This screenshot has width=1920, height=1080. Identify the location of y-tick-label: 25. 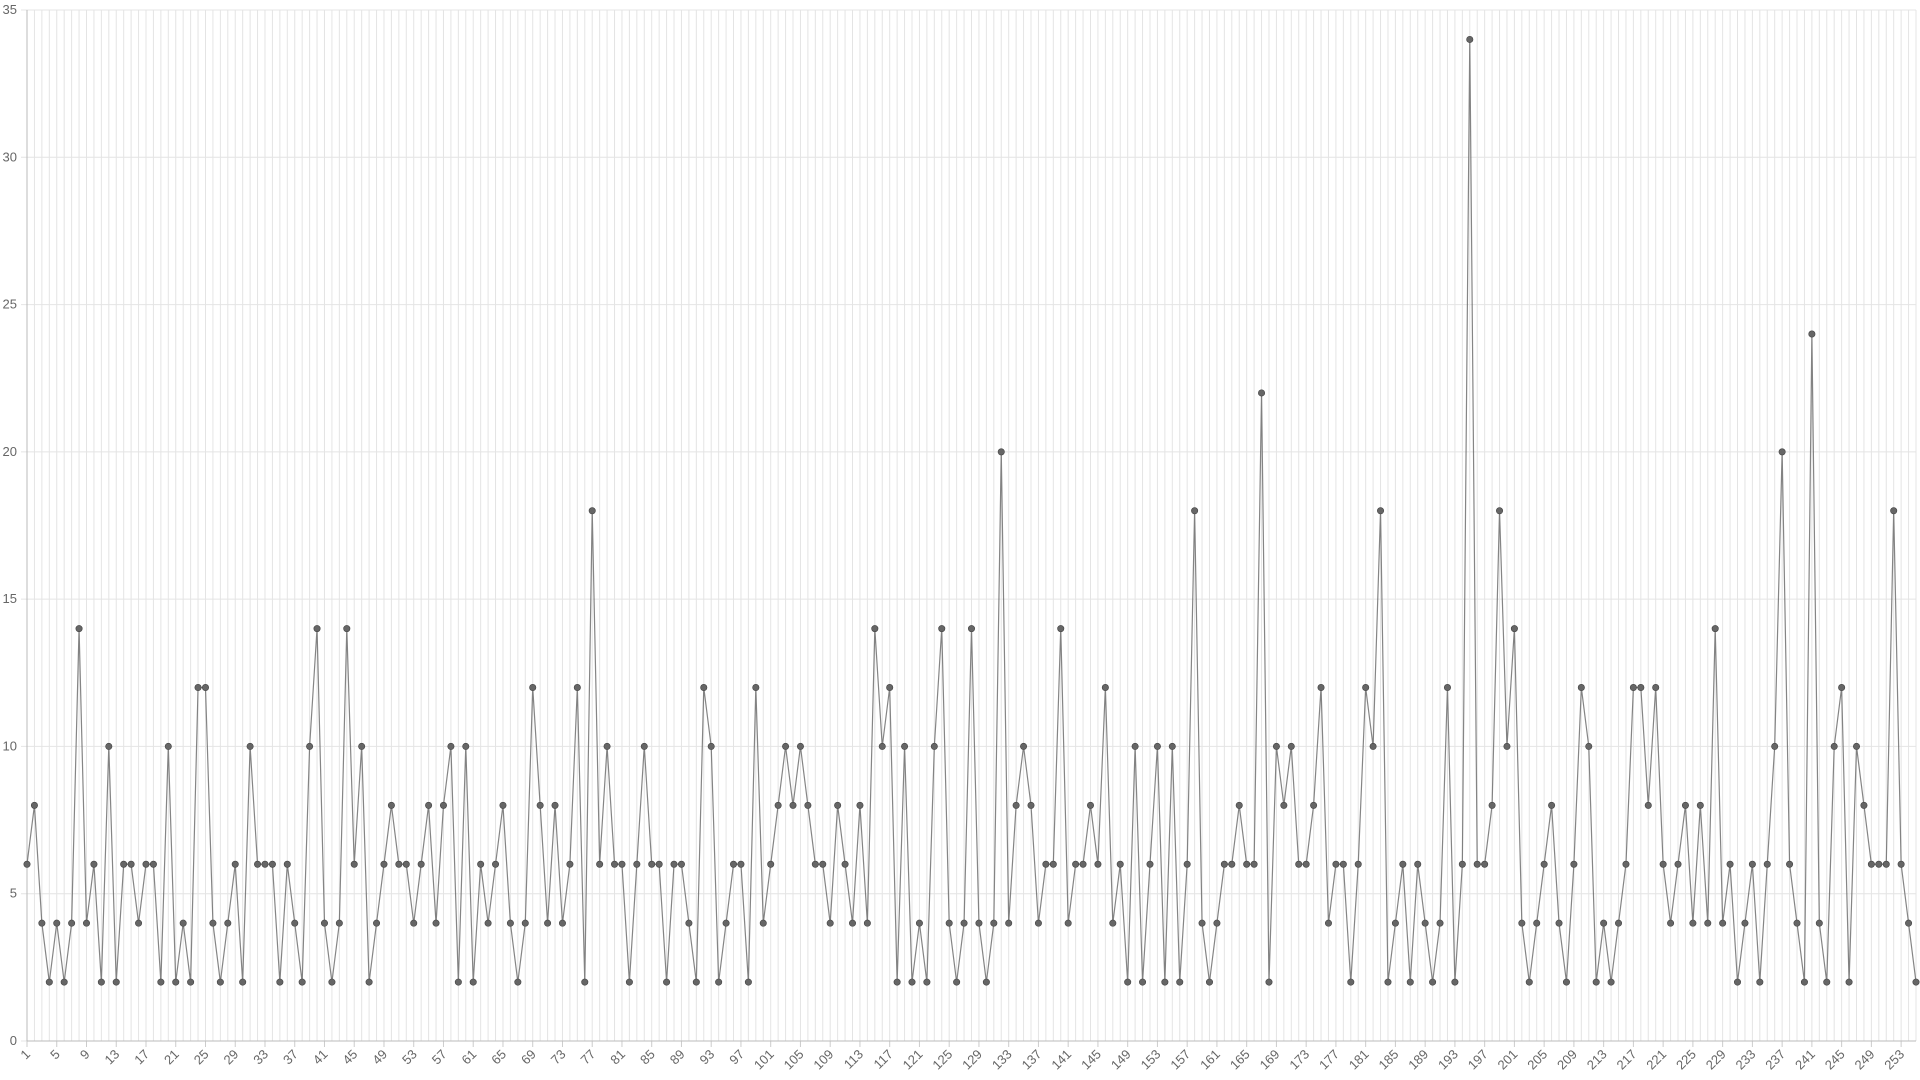
(10, 304).